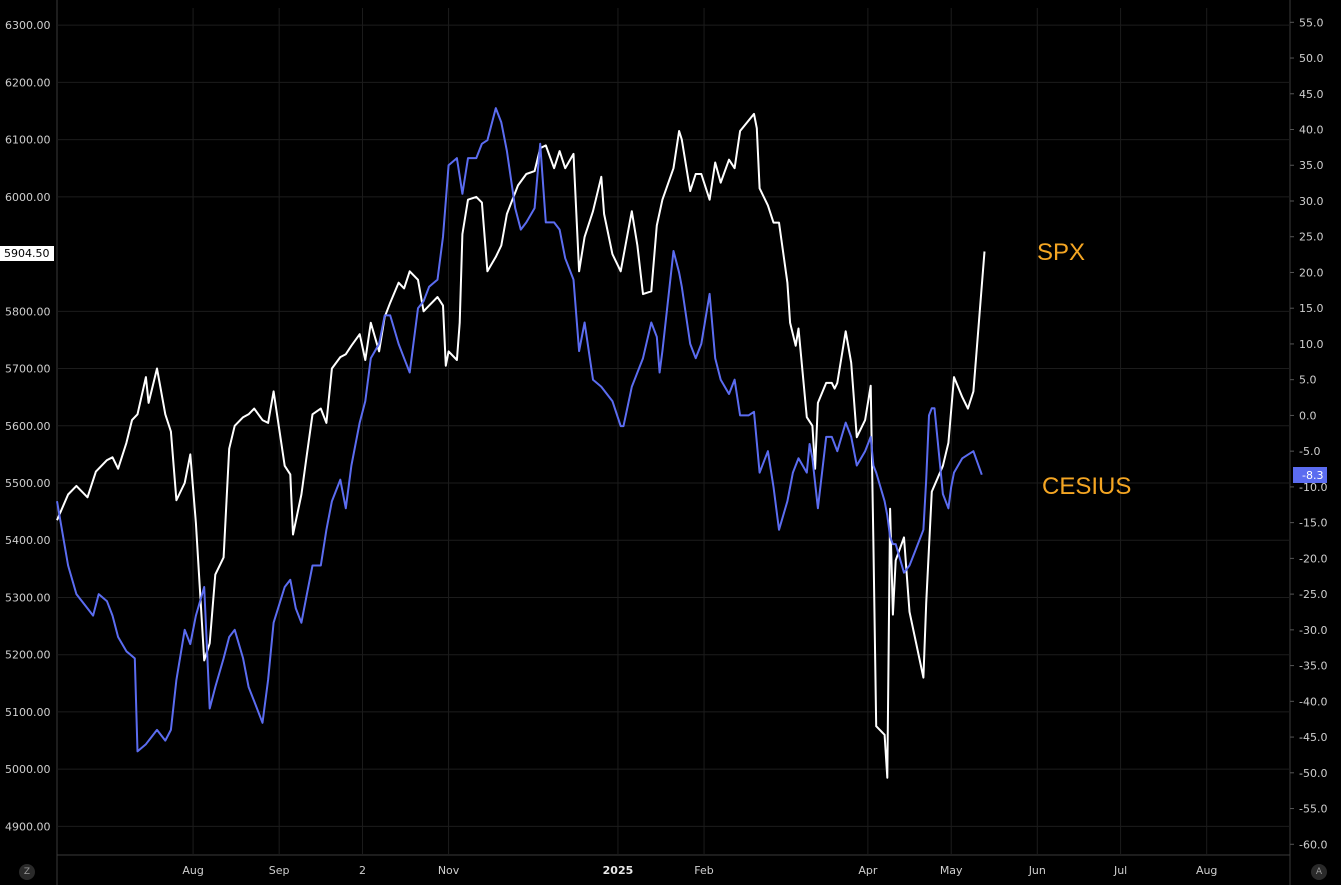  What do you see at coordinates (1313, 809) in the screenshot?
I see `right-tick-label: -55.0` at bounding box center [1313, 809].